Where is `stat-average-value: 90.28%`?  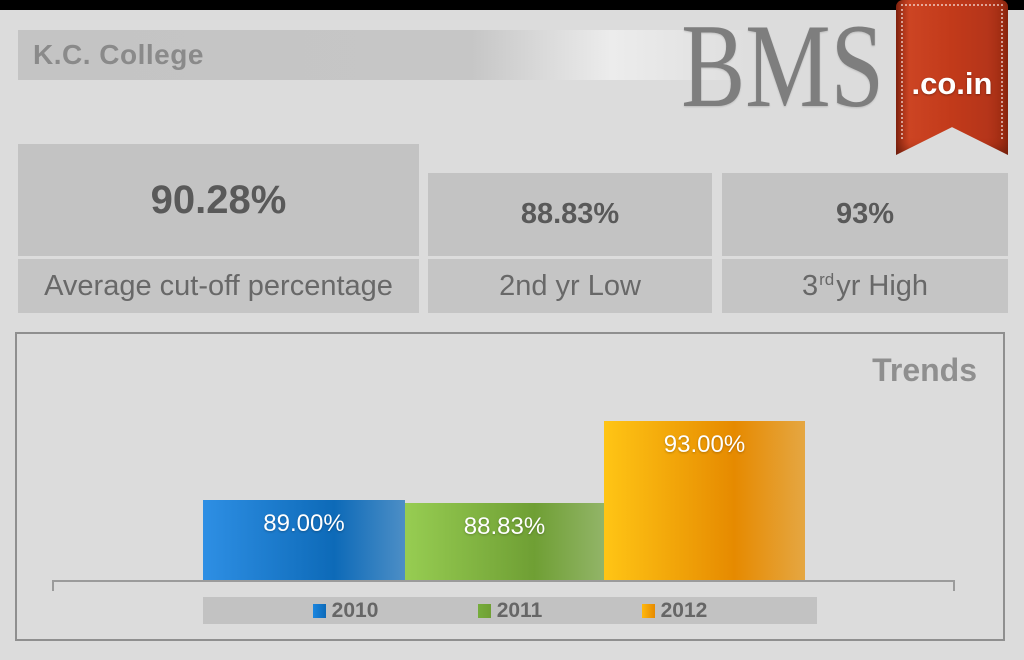 stat-average-value: 90.28% is located at coordinates (218, 200).